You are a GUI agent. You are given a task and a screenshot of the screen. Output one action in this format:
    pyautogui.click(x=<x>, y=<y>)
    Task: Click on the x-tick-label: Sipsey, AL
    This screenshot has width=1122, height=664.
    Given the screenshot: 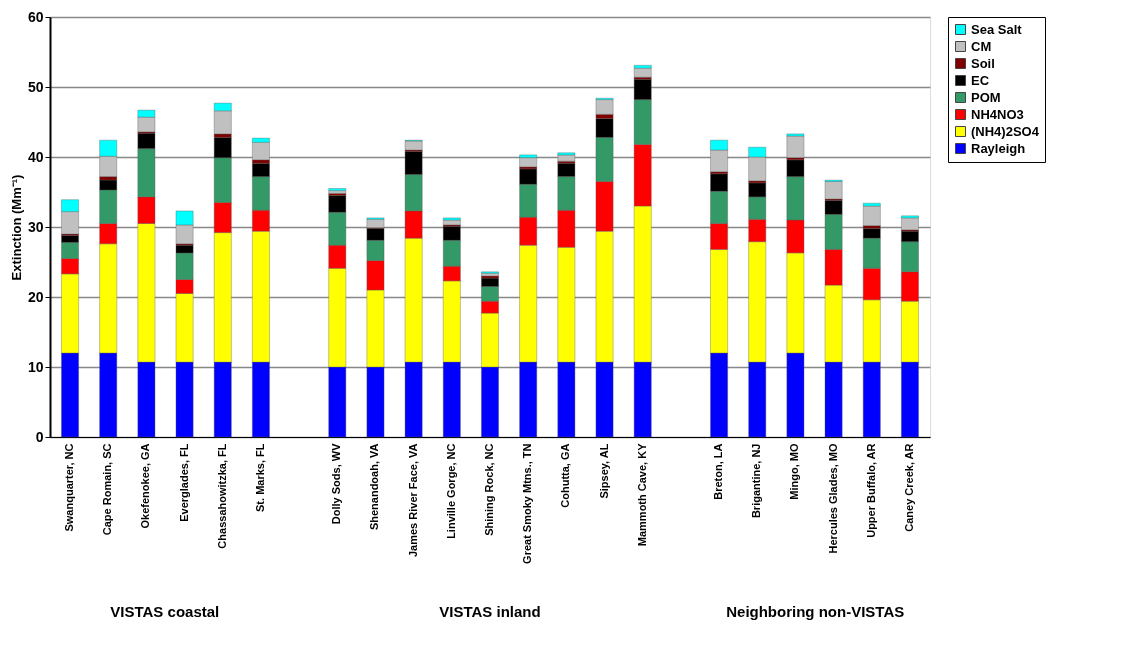 What is the action you would take?
    pyautogui.click(x=603, y=471)
    